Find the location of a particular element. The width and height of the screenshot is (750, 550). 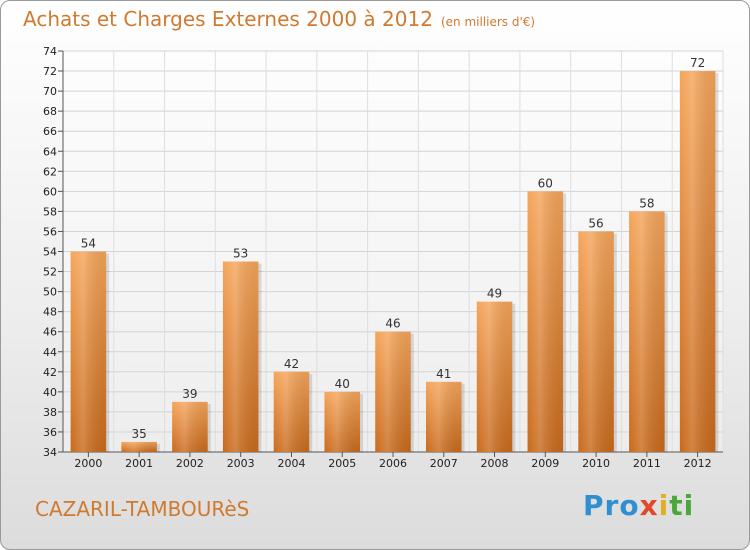

x-tick-label: 2010 is located at coordinates (596, 463).